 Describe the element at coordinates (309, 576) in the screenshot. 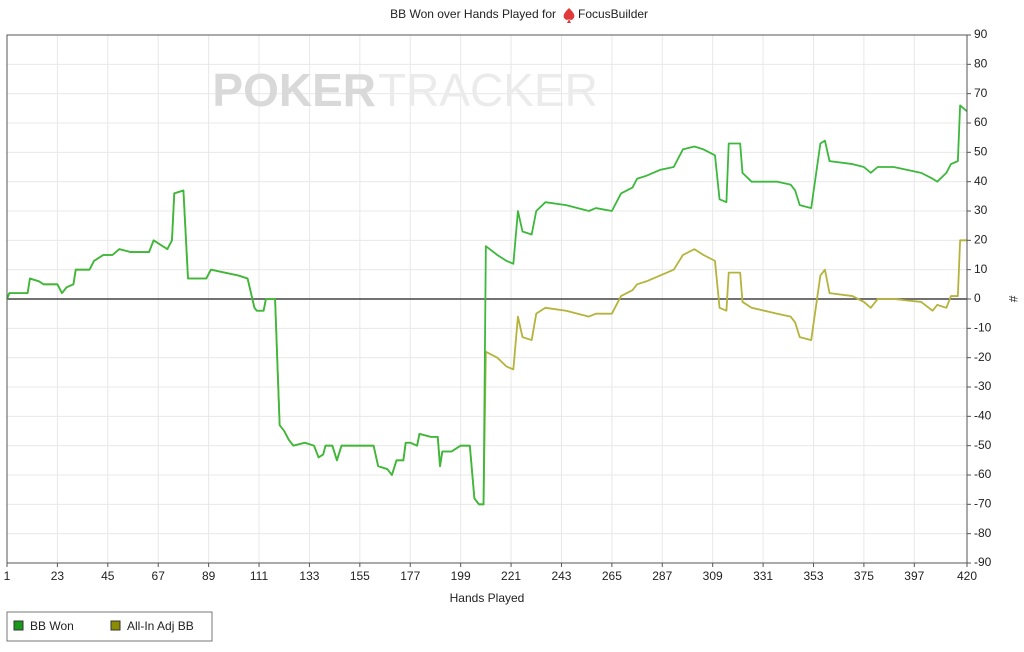

I see `x-tick-label: 133` at that location.